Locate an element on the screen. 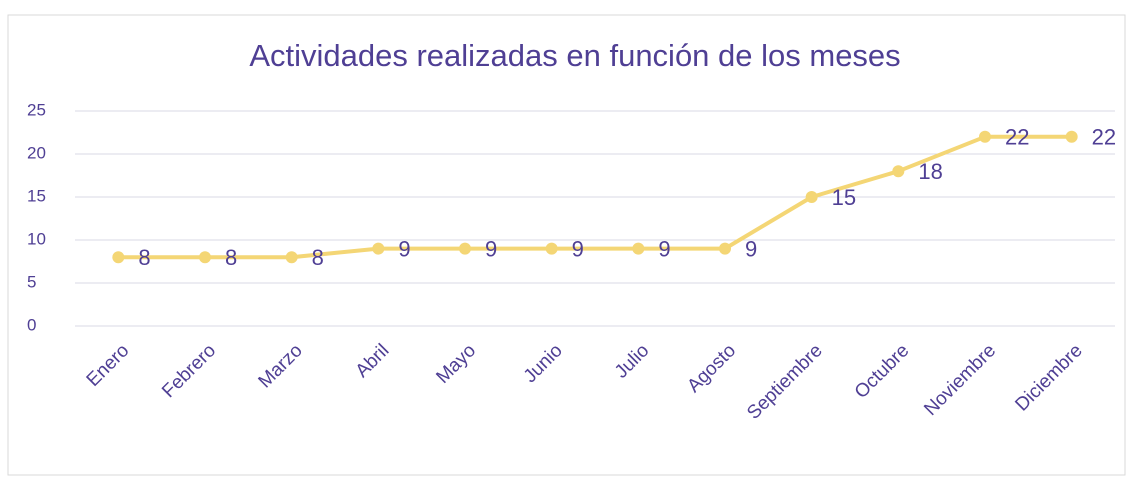 The image size is (1135, 480). y-tick-label: 5 is located at coordinates (31, 281).